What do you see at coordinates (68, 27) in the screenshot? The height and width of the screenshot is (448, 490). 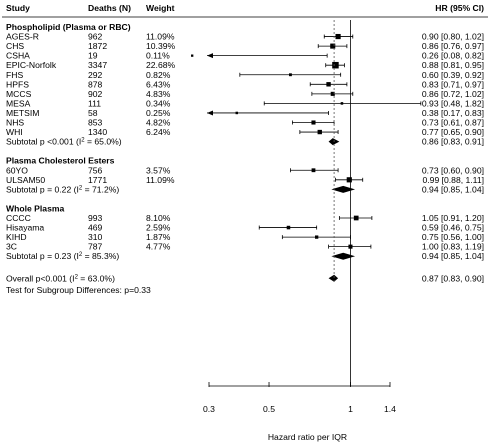 I see `group-heading: Phospholipid (Plasma or RBC)` at bounding box center [68, 27].